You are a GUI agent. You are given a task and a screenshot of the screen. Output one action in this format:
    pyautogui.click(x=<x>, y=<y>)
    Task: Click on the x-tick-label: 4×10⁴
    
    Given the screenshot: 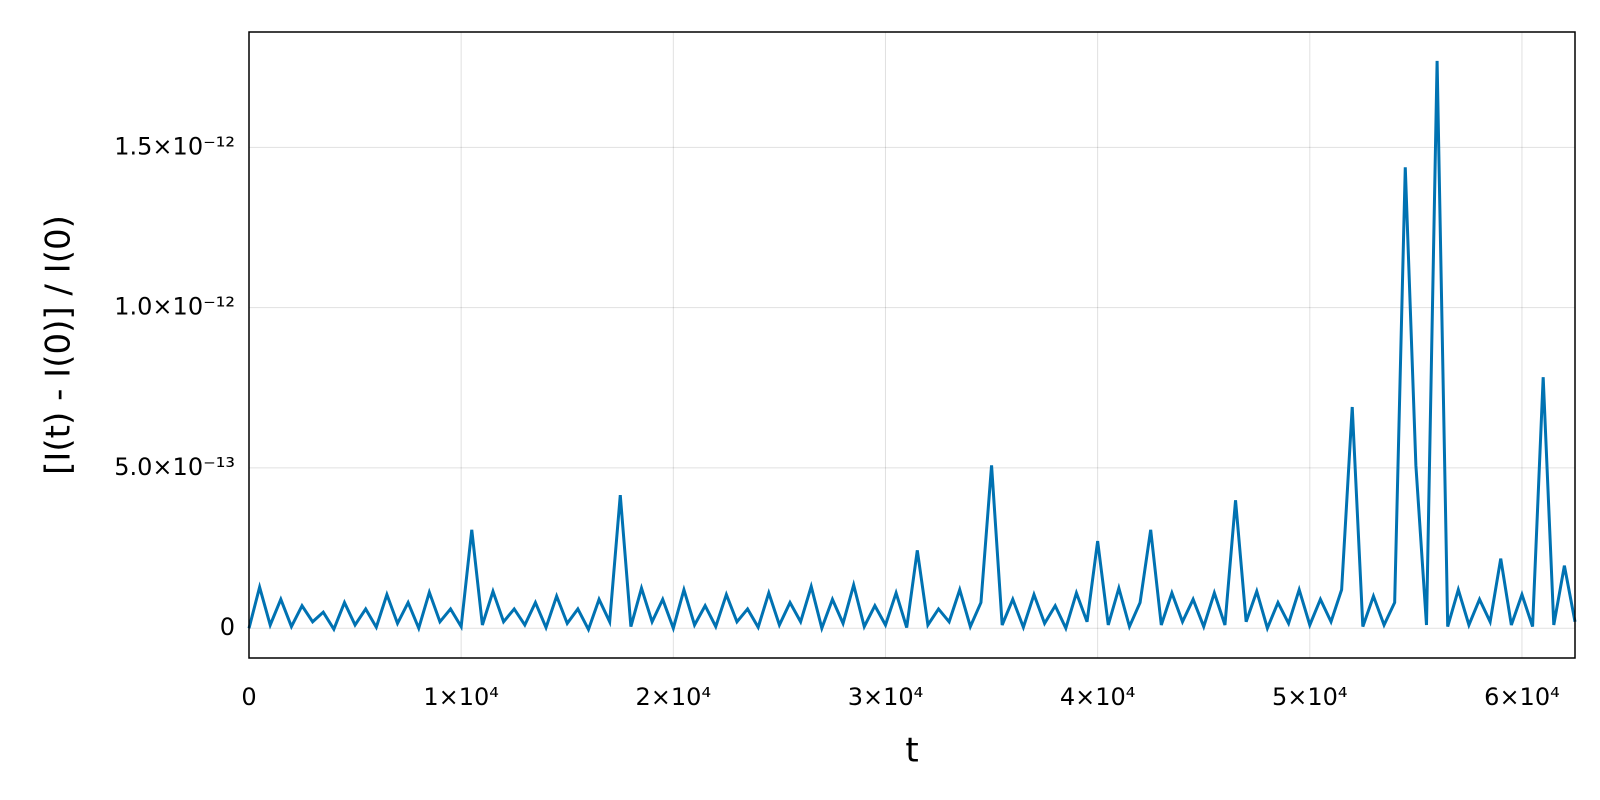 What is the action you would take?
    pyautogui.click(x=1098, y=697)
    